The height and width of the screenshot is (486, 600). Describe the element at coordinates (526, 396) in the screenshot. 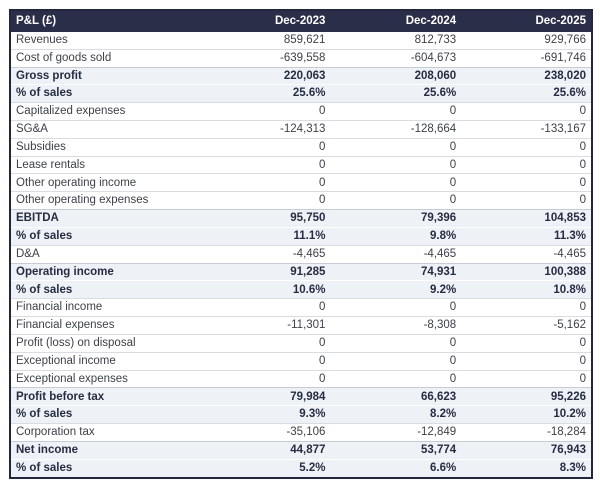

I see `row-value: 95,226` at that location.